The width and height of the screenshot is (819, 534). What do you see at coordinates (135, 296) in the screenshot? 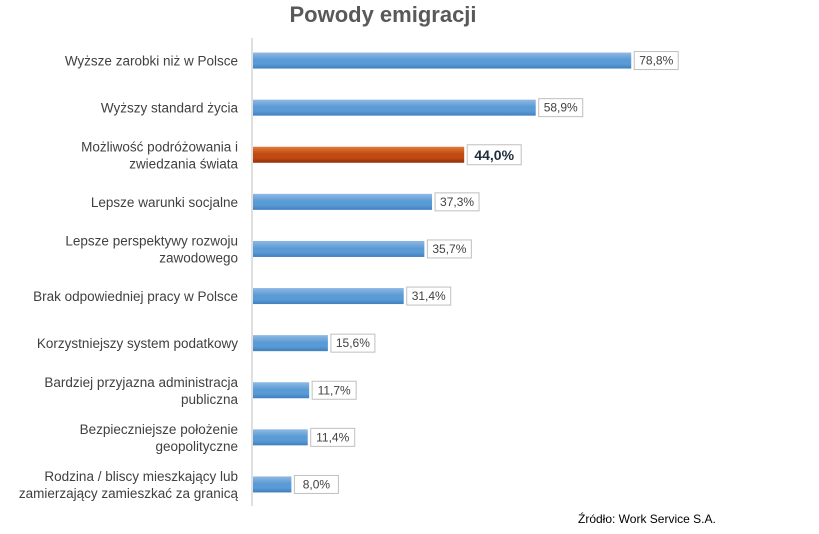
I see `category-label-6: Brak odpowiedniej pracy w Polsce` at bounding box center [135, 296].